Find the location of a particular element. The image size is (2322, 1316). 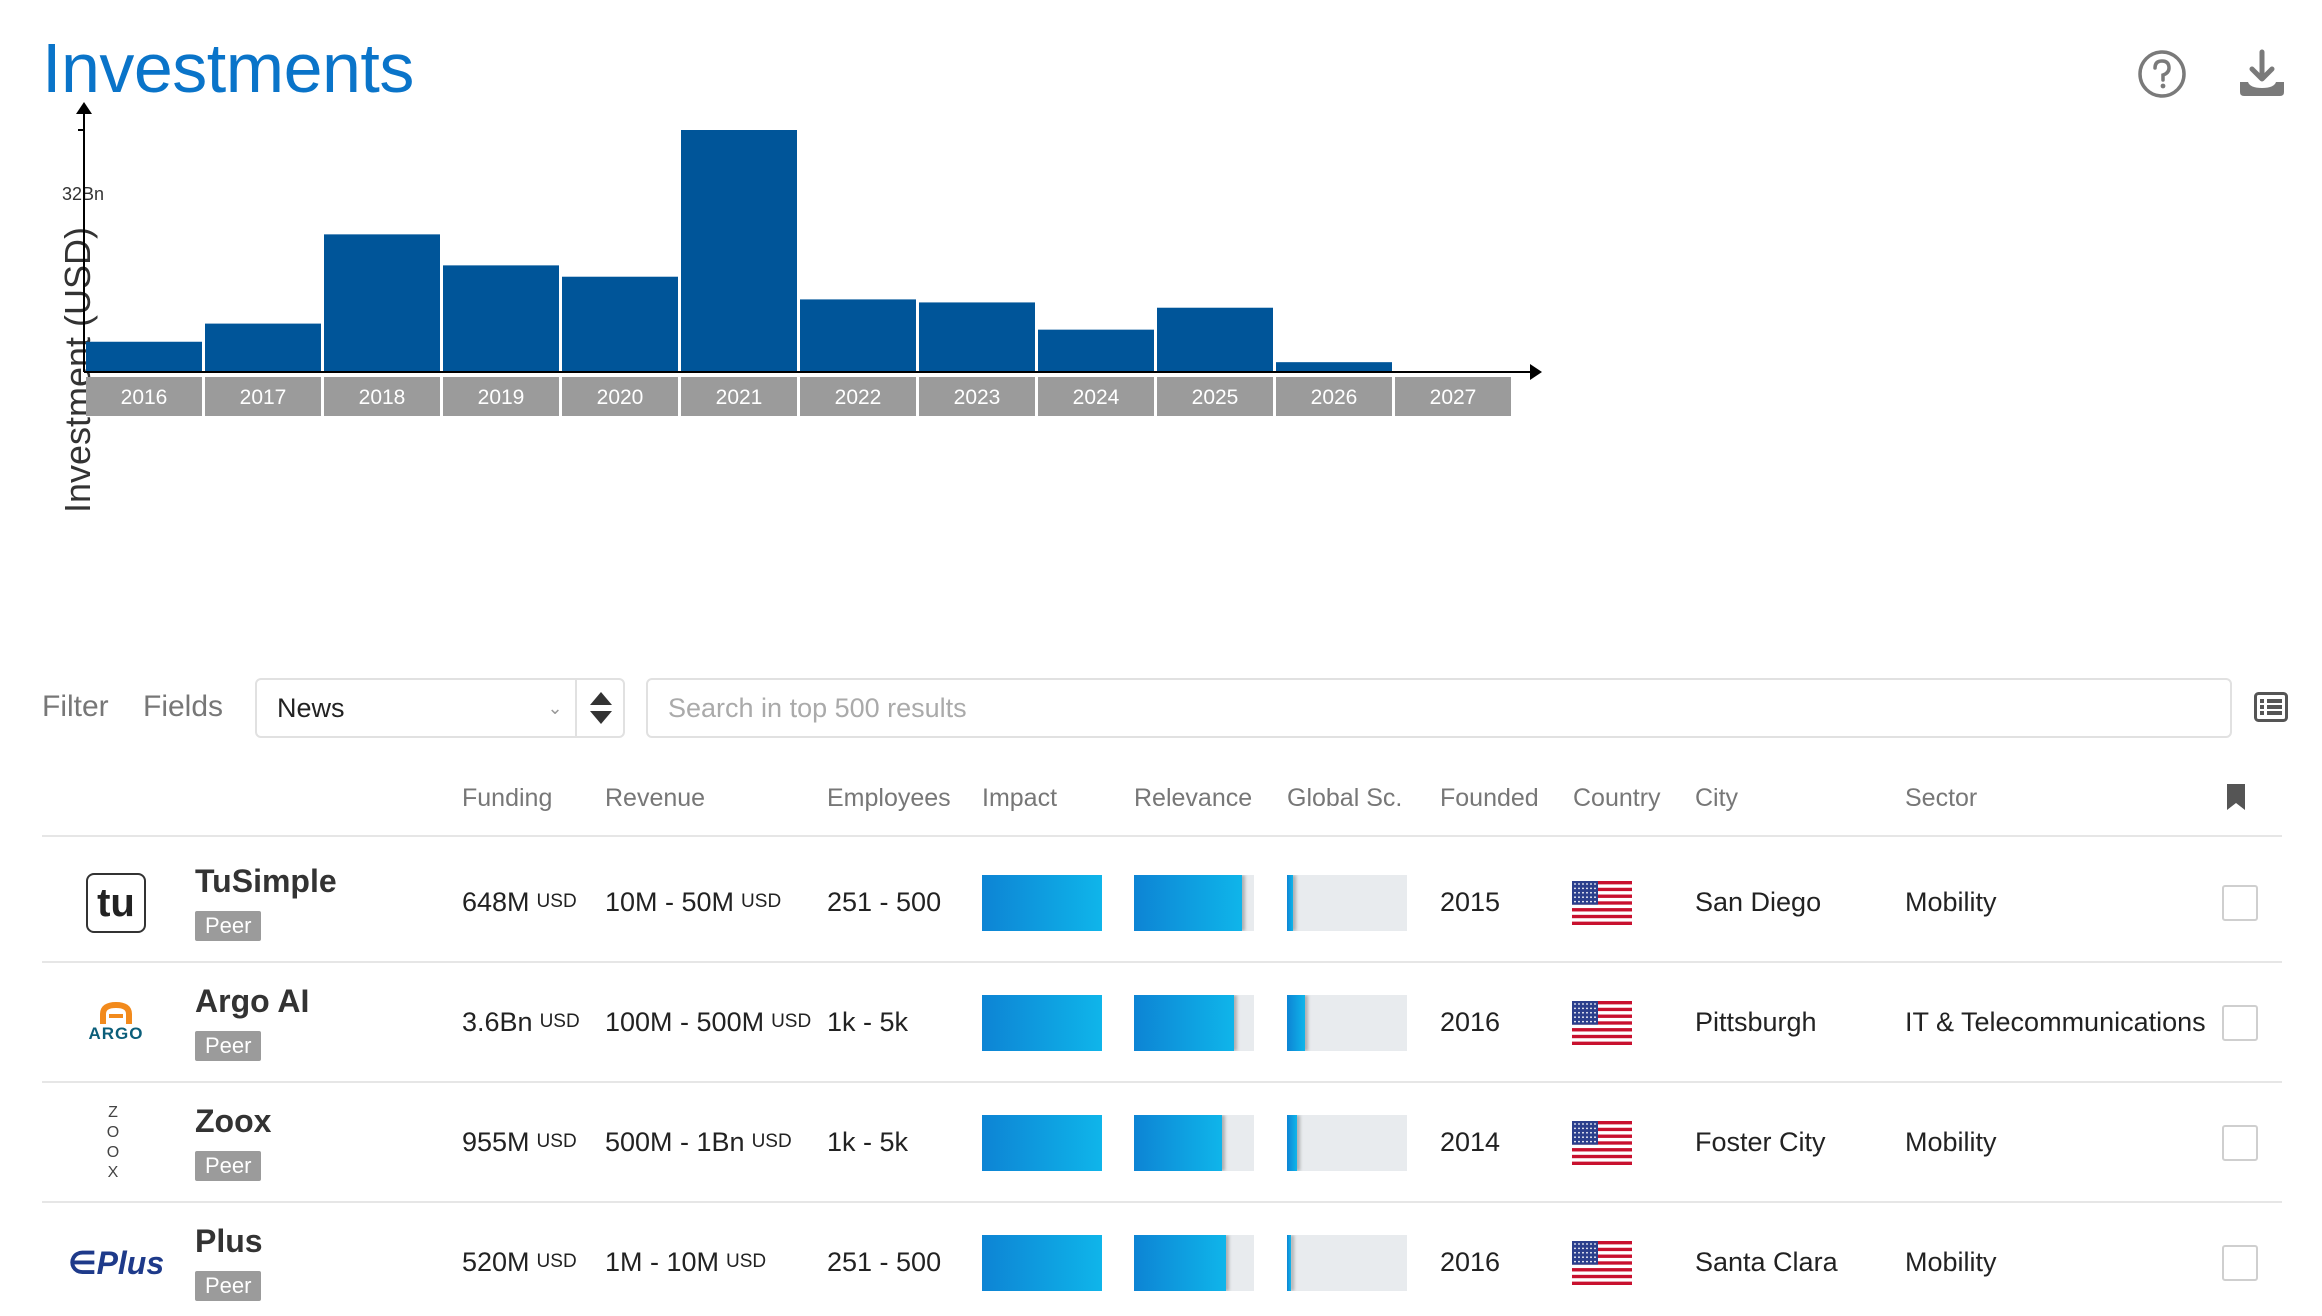

global-score-bar is located at coordinates (1347, 1023).